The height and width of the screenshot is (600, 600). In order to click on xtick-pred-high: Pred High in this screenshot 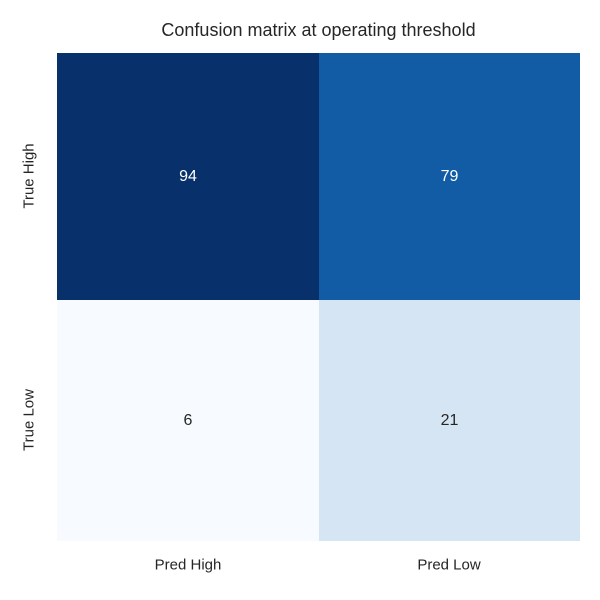, I will do `click(188, 565)`.